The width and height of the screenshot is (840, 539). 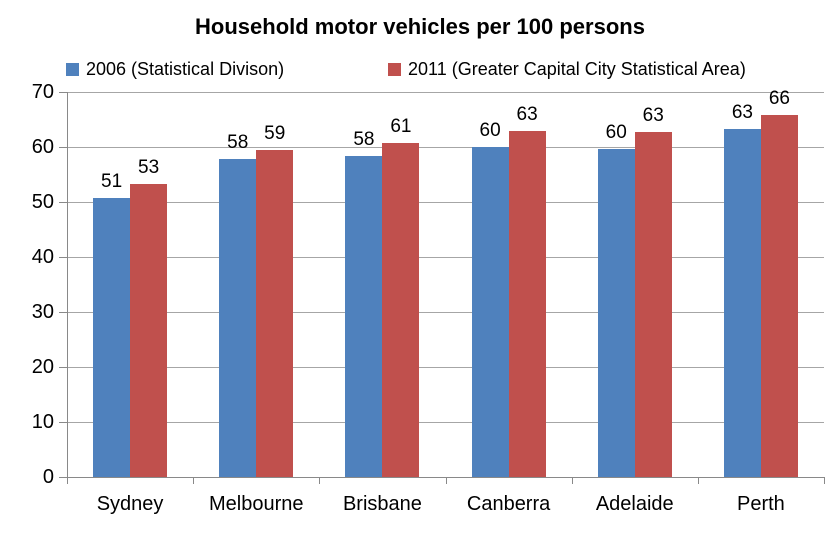 I want to click on bar-canberra-2011, so click(x=527, y=303).